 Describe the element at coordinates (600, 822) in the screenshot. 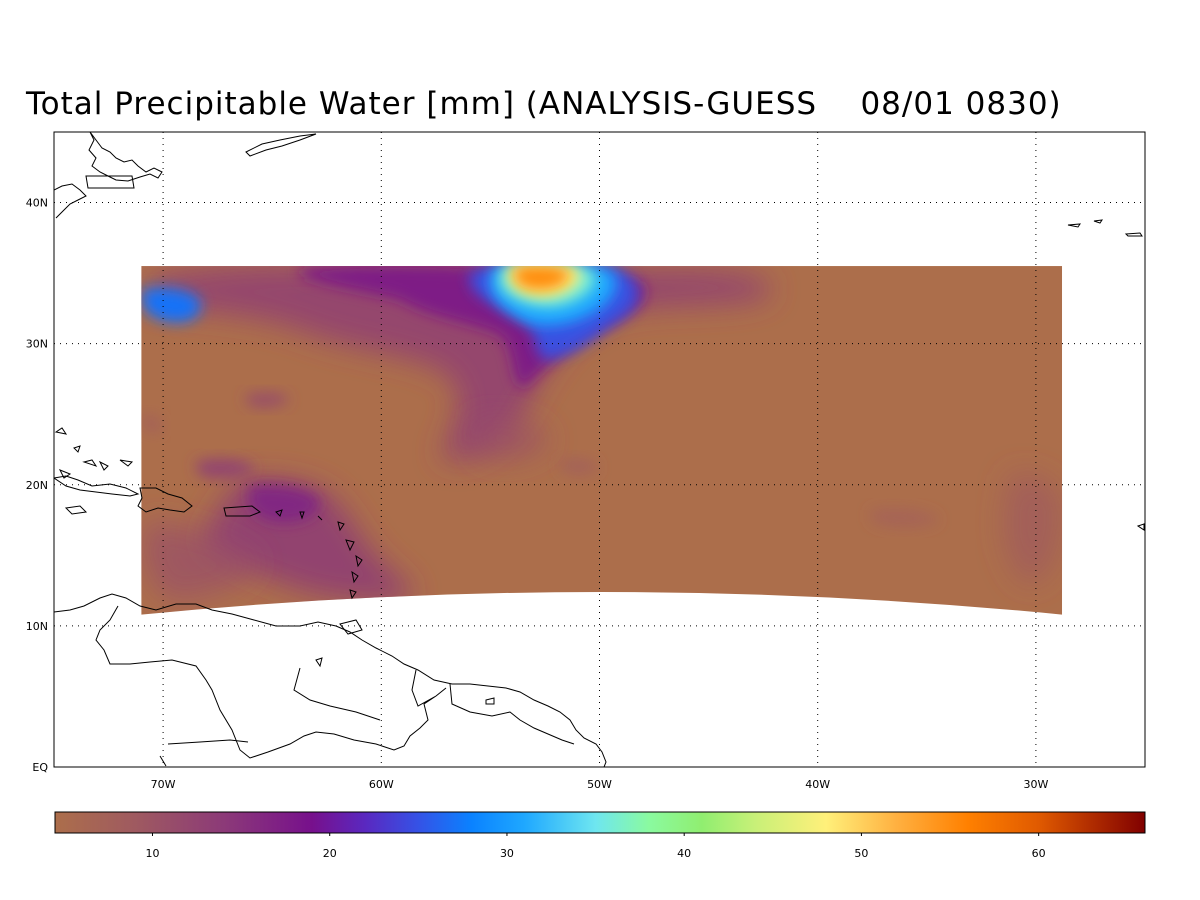

I see `colorbar-ramp` at that location.